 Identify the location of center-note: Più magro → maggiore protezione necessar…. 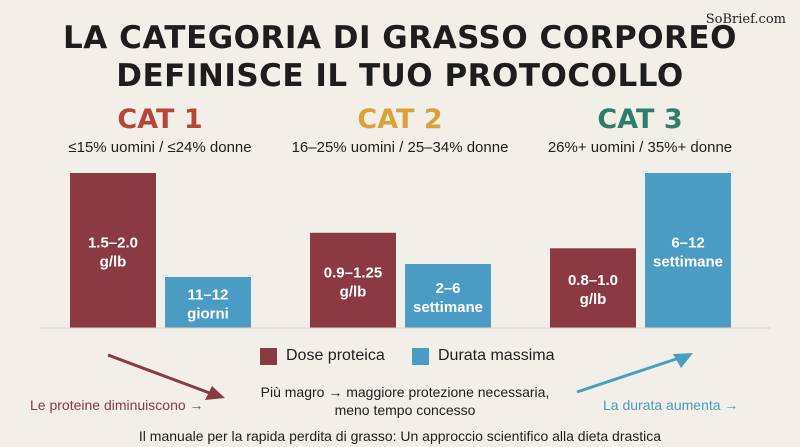
(405, 401).